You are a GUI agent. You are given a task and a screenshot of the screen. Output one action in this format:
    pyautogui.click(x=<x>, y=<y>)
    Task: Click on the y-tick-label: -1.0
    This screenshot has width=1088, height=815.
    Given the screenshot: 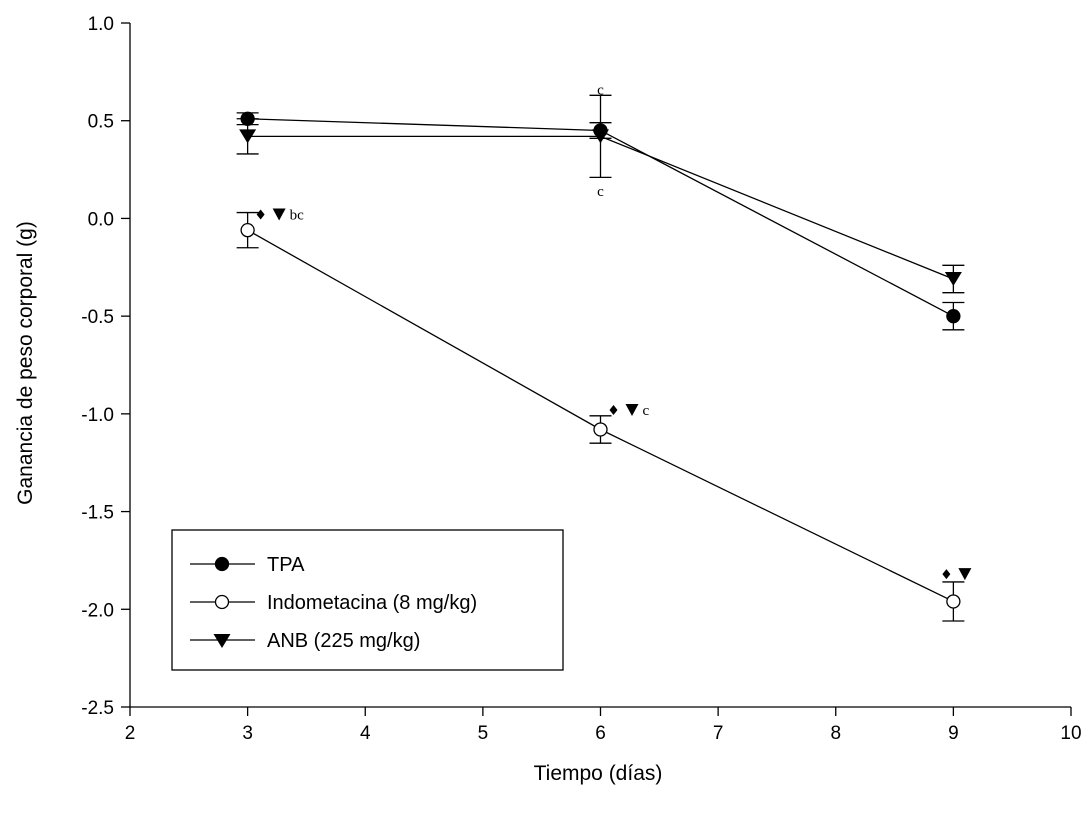 What is the action you would take?
    pyautogui.click(x=97, y=415)
    